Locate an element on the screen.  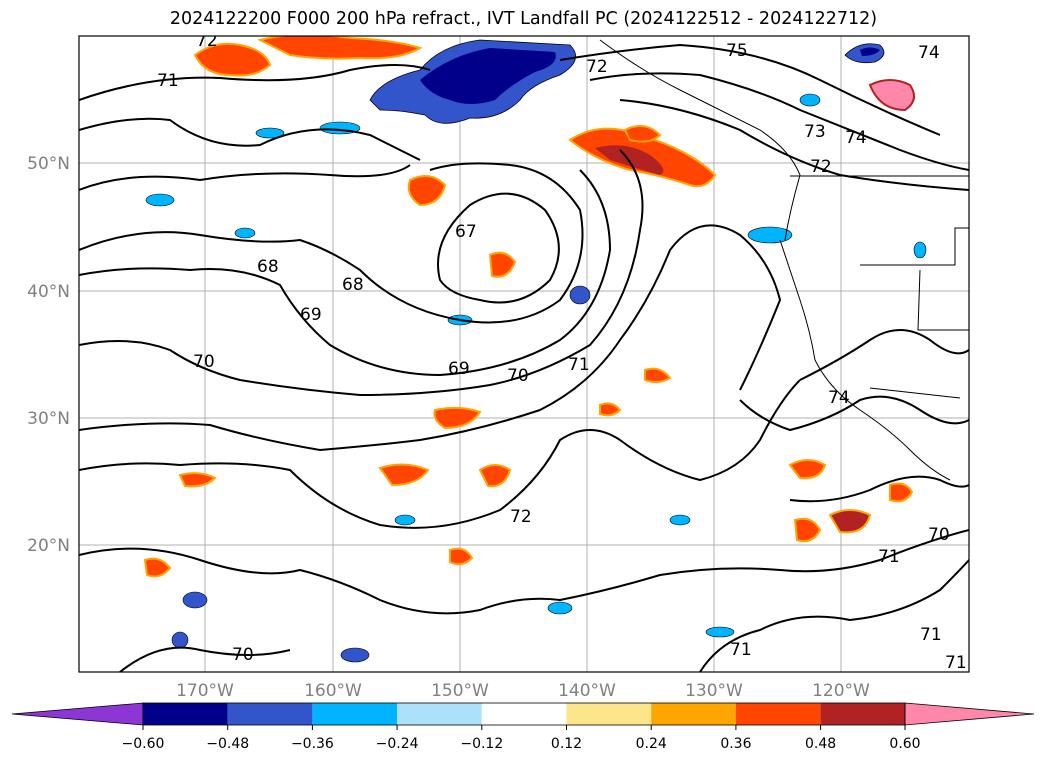
lon-label: 140°W is located at coordinates (587, 691).